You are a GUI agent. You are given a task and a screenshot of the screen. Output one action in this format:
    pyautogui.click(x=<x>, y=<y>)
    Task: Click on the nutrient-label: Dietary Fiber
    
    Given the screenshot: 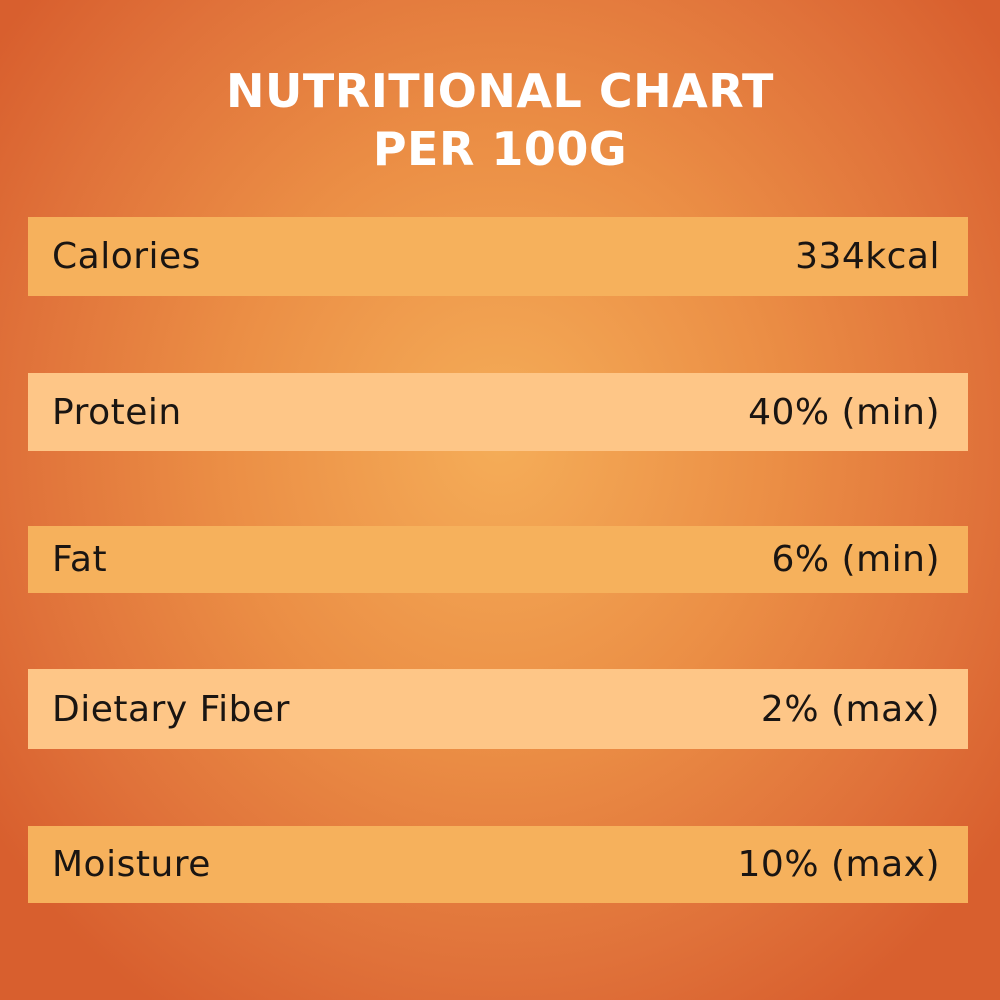 What is the action you would take?
    pyautogui.click(x=171, y=709)
    